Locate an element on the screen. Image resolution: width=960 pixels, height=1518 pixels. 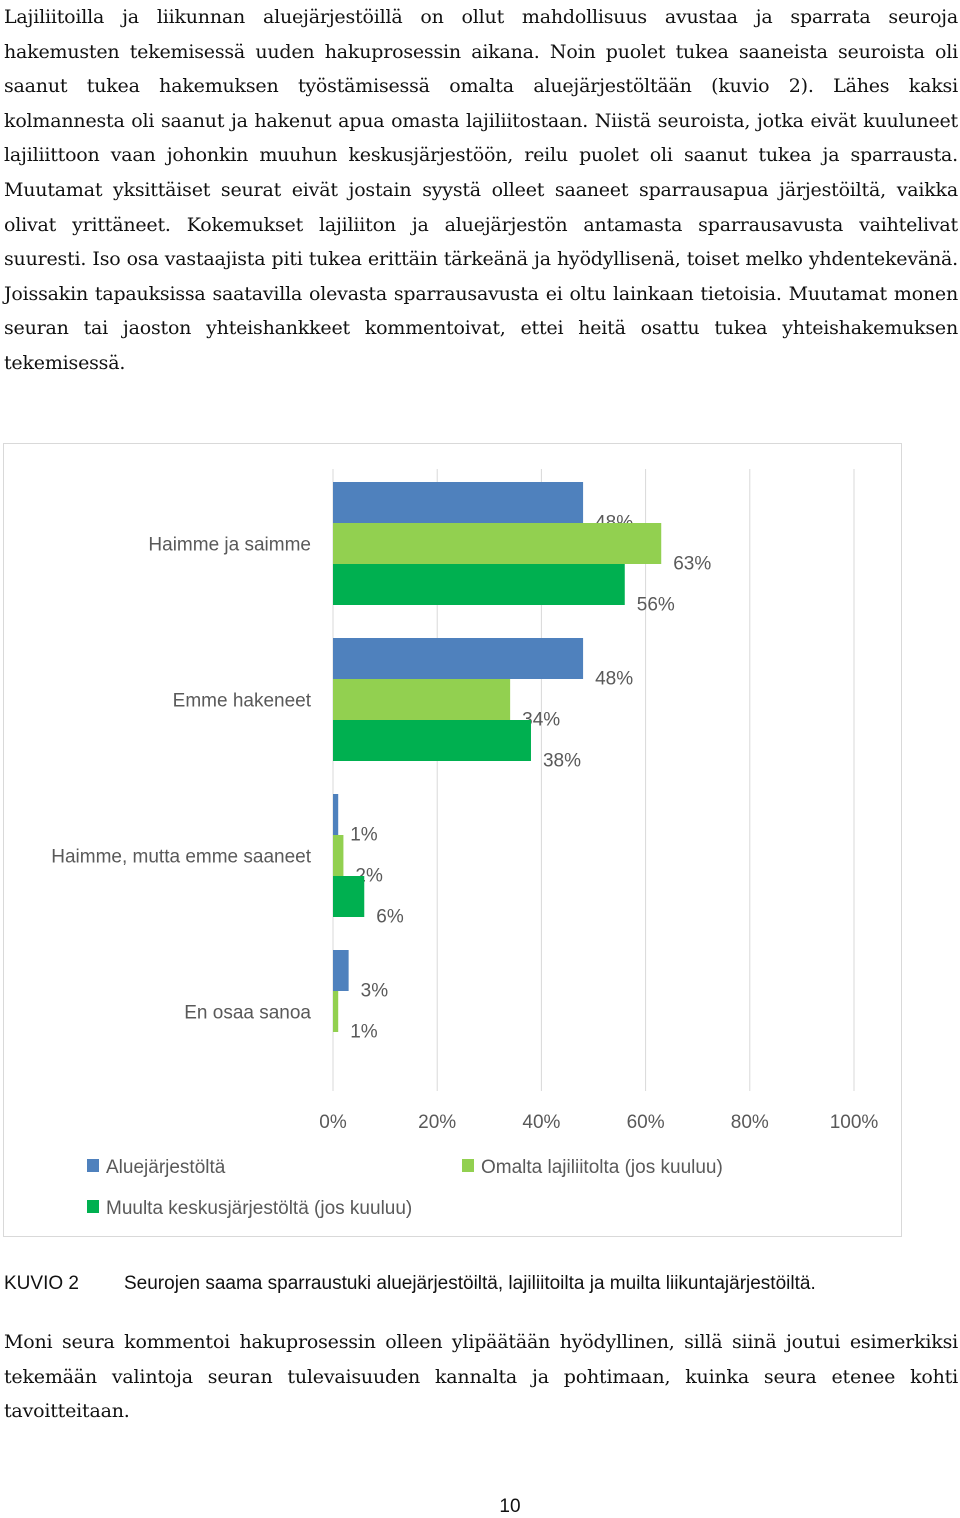
category-label: Haimme ja saimme is located at coordinates (229, 545).